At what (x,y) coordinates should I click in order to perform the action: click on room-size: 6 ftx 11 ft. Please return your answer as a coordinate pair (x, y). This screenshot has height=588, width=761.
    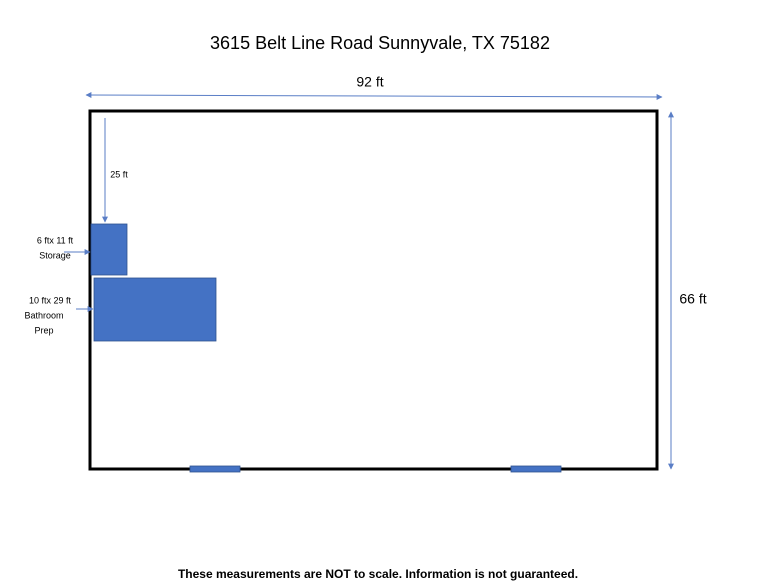
    Looking at the image, I should click on (55, 240).